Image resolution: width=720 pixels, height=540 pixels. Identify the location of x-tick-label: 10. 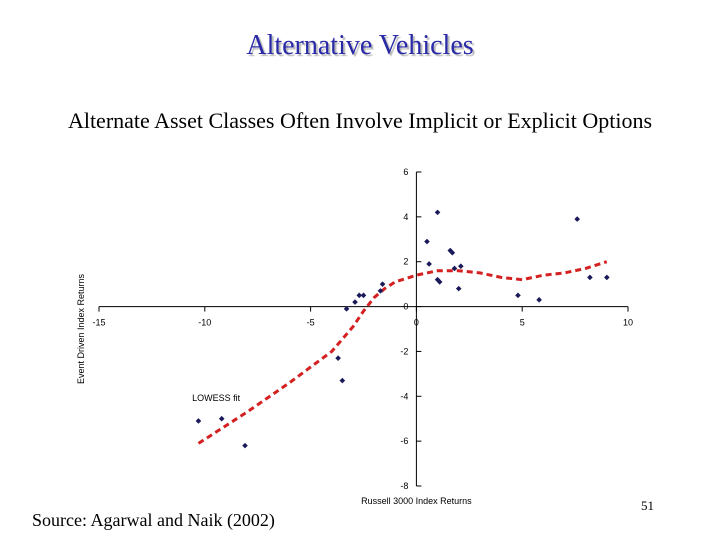
(628, 323).